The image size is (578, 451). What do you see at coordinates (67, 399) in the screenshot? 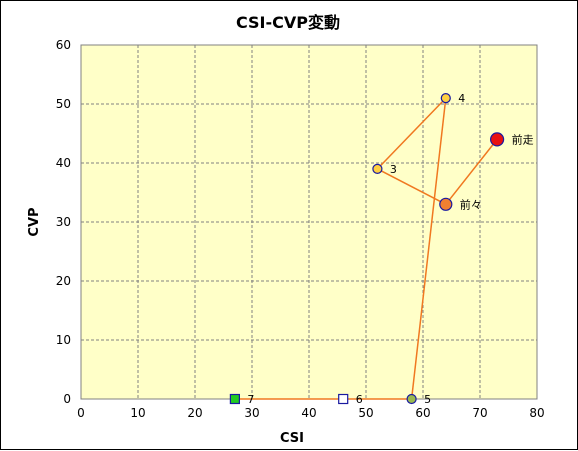
I see `y-tick-label: 0` at bounding box center [67, 399].